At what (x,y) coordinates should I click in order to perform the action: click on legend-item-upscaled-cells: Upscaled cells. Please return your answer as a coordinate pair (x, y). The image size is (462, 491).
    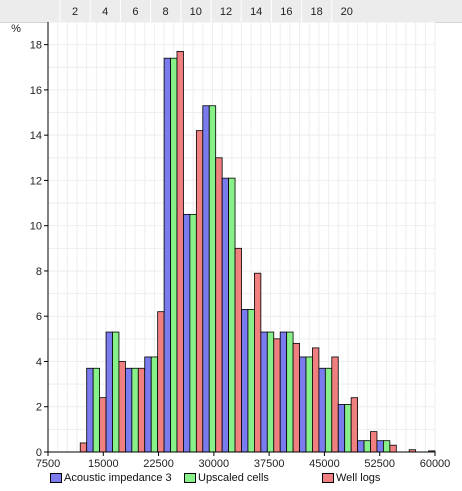
    Looking at the image, I should click on (226, 478).